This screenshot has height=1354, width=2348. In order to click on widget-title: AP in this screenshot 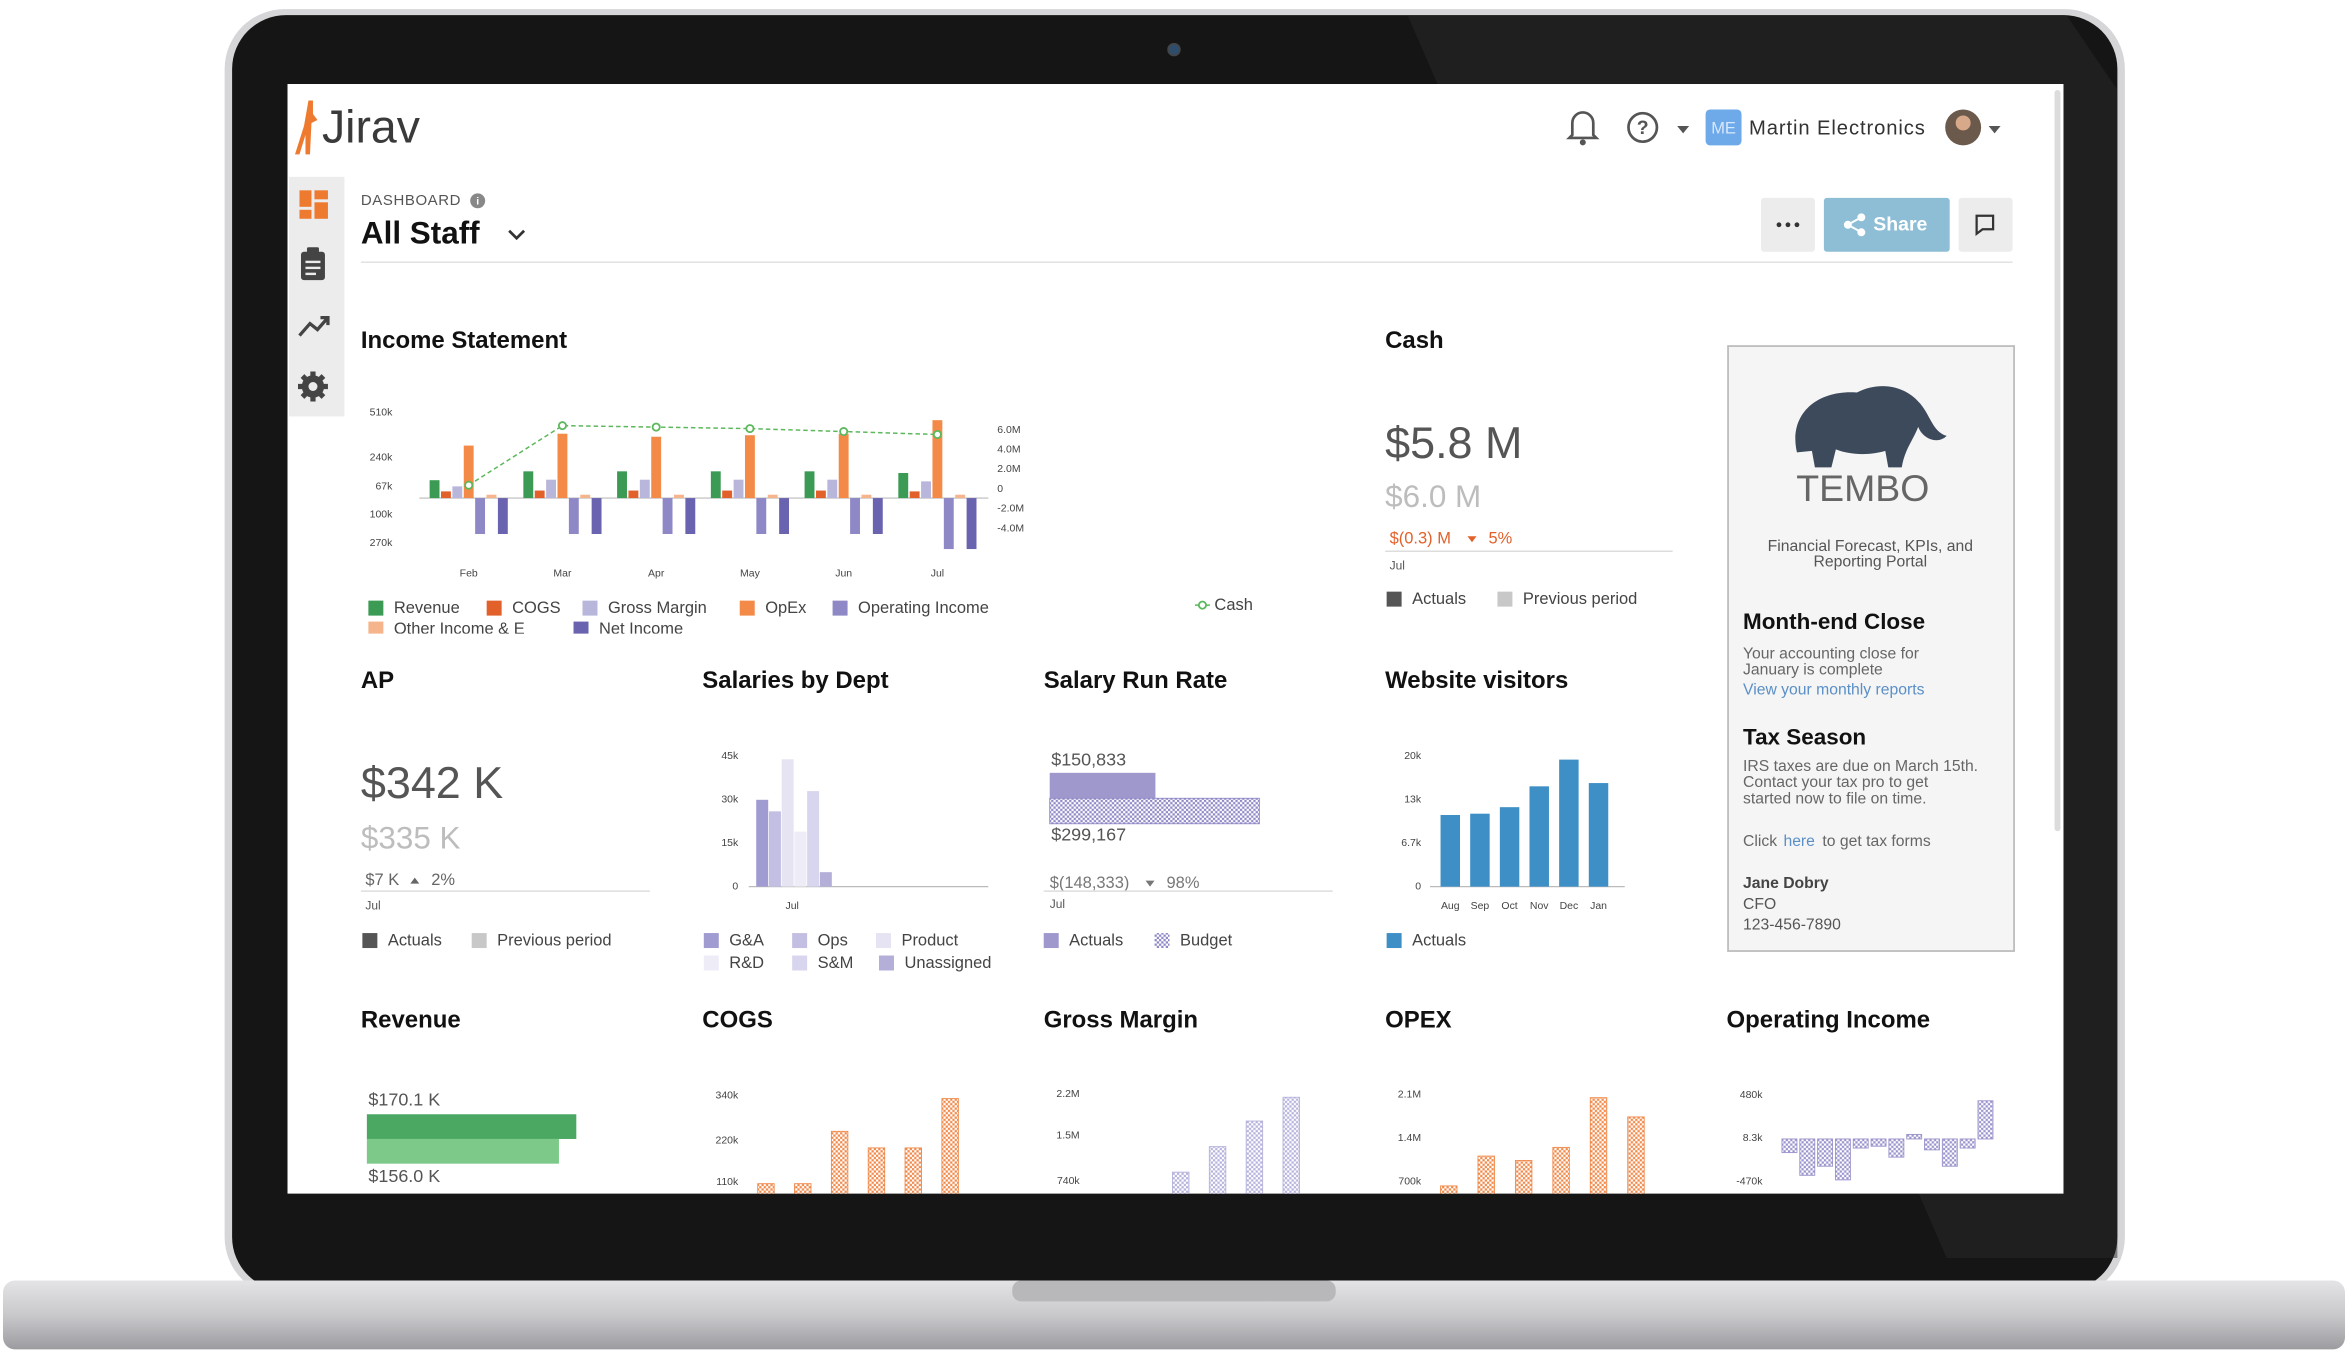, I will do `click(377, 680)`.